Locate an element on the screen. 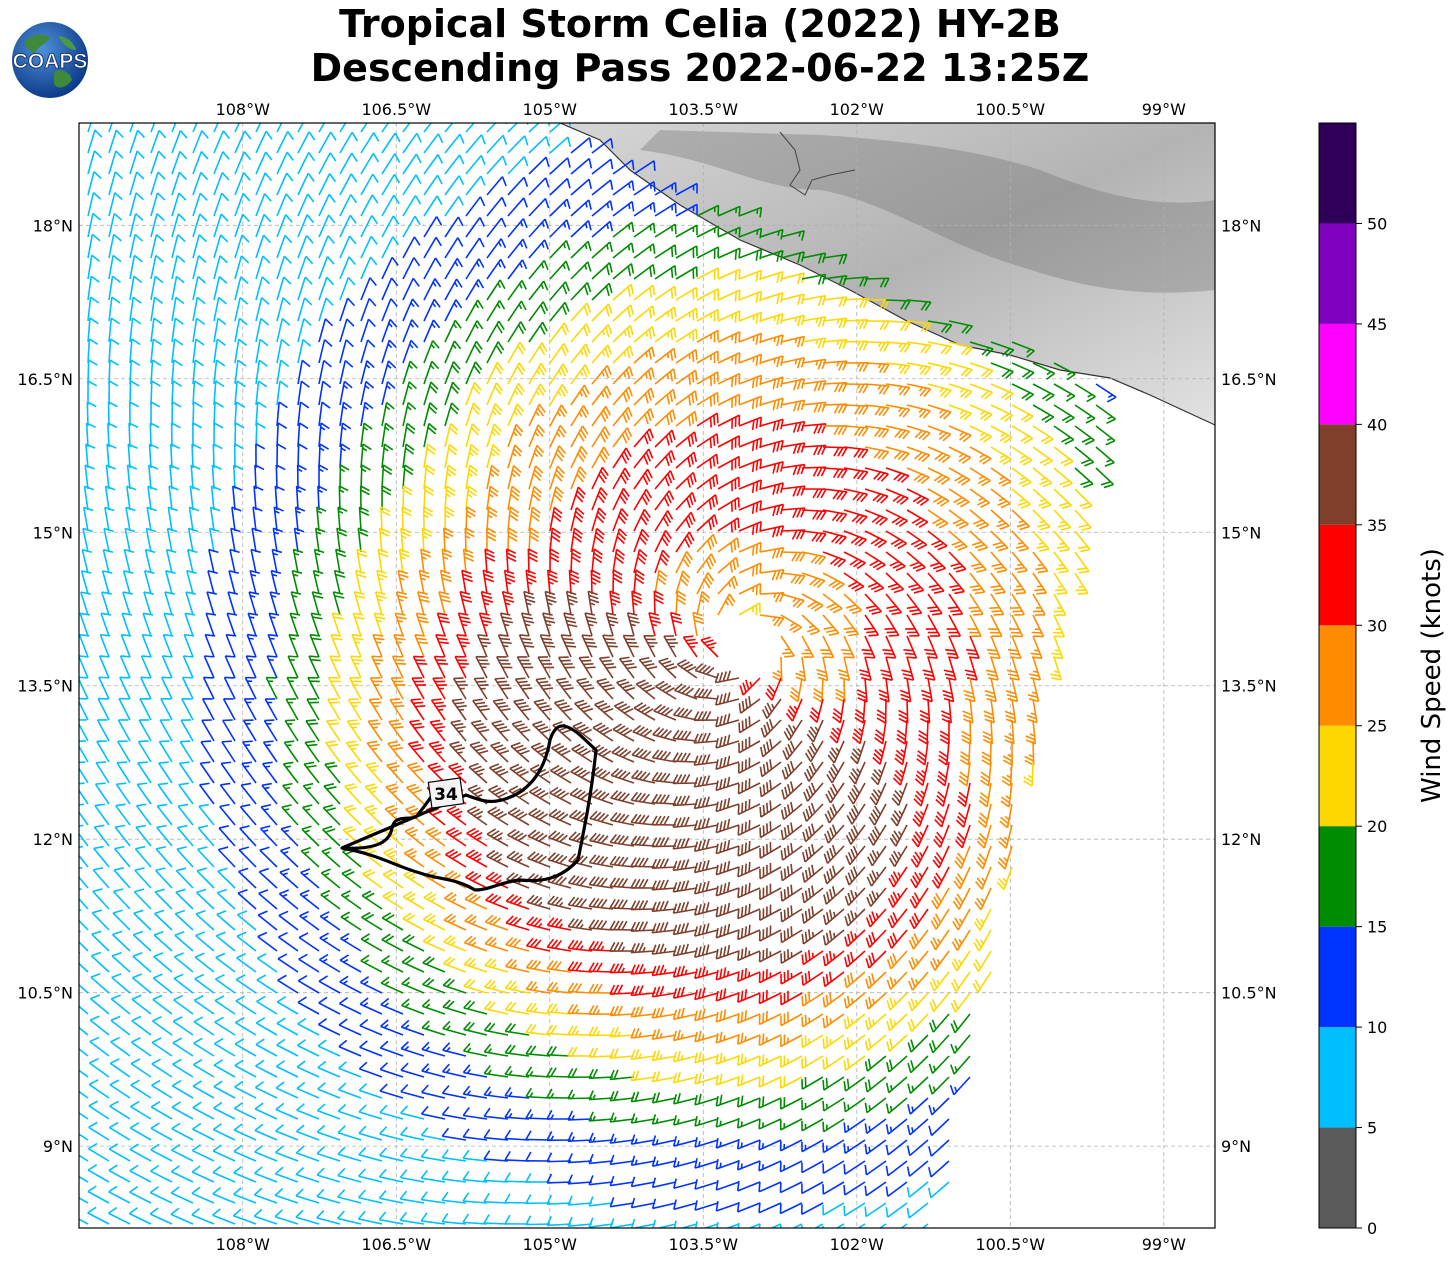 This screenshot has width=1456, height=1264. colorbar-tick-4: 20 is located at coordinates (1377, 826).